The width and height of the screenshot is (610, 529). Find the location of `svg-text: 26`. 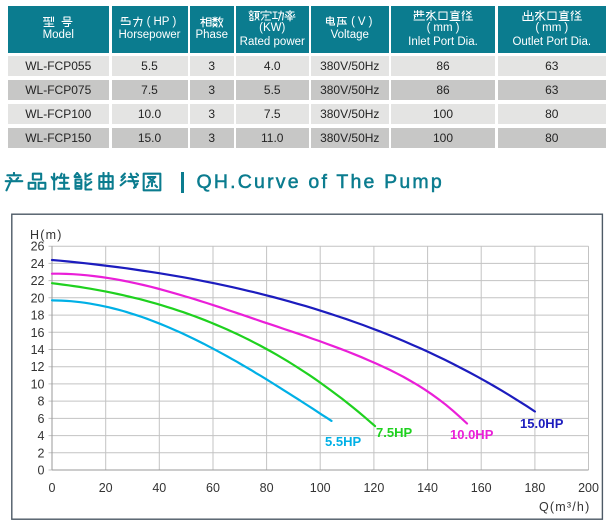

svg-text: 26 is located at coordinates (38, 247).